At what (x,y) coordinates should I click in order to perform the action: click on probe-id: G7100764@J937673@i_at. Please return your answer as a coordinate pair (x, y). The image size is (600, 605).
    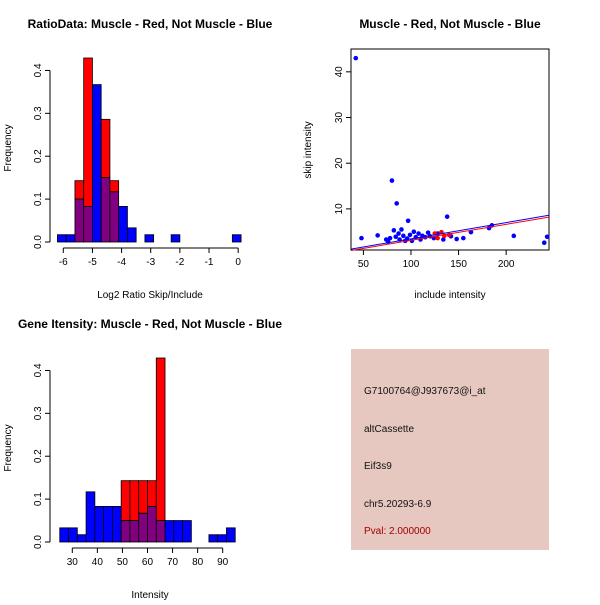
    Looking at the image, I should click on (425, 391).